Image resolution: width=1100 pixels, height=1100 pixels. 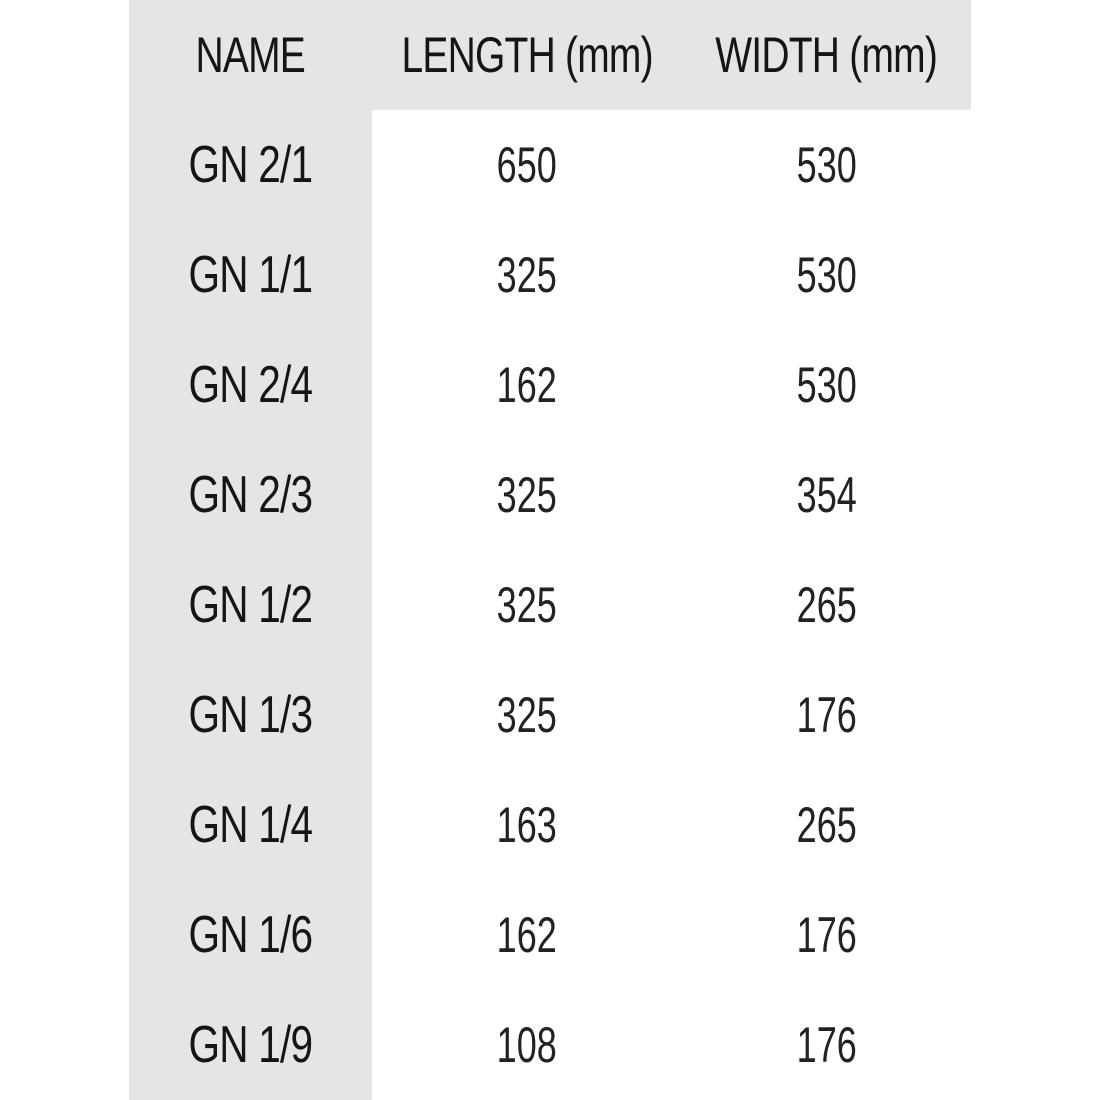 What do you see at coordinates (251, 1045) in the screenshot?
I see `name-cell: GN 1/9` at bounding box center [251, 1045].